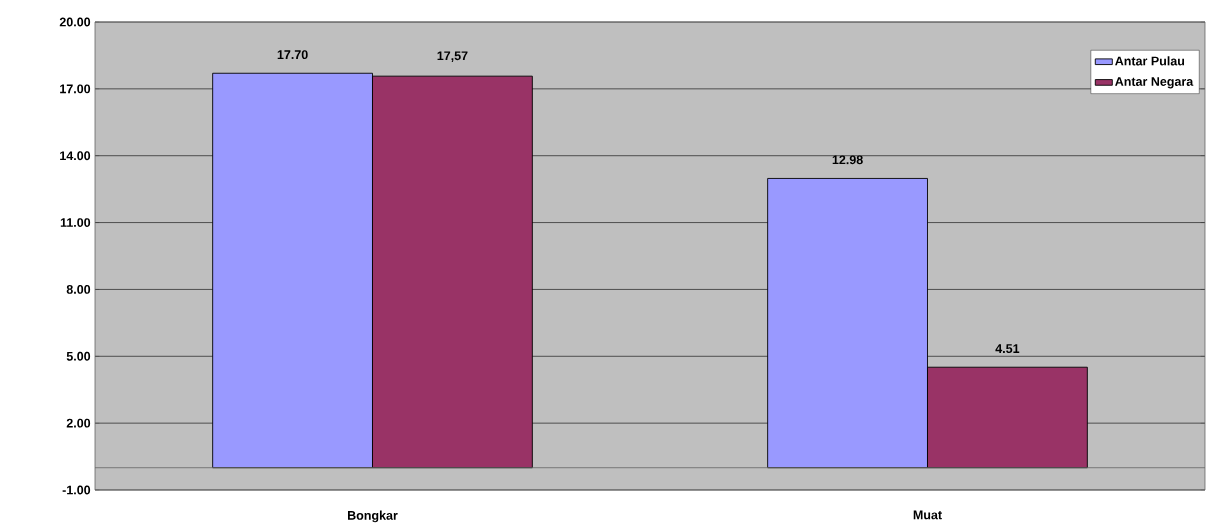 The height and width of the screenshot is (527, 1208). Describe the element at coordinates (847, 160) in the screenshot. I see `data-label: 12.98` at that location.